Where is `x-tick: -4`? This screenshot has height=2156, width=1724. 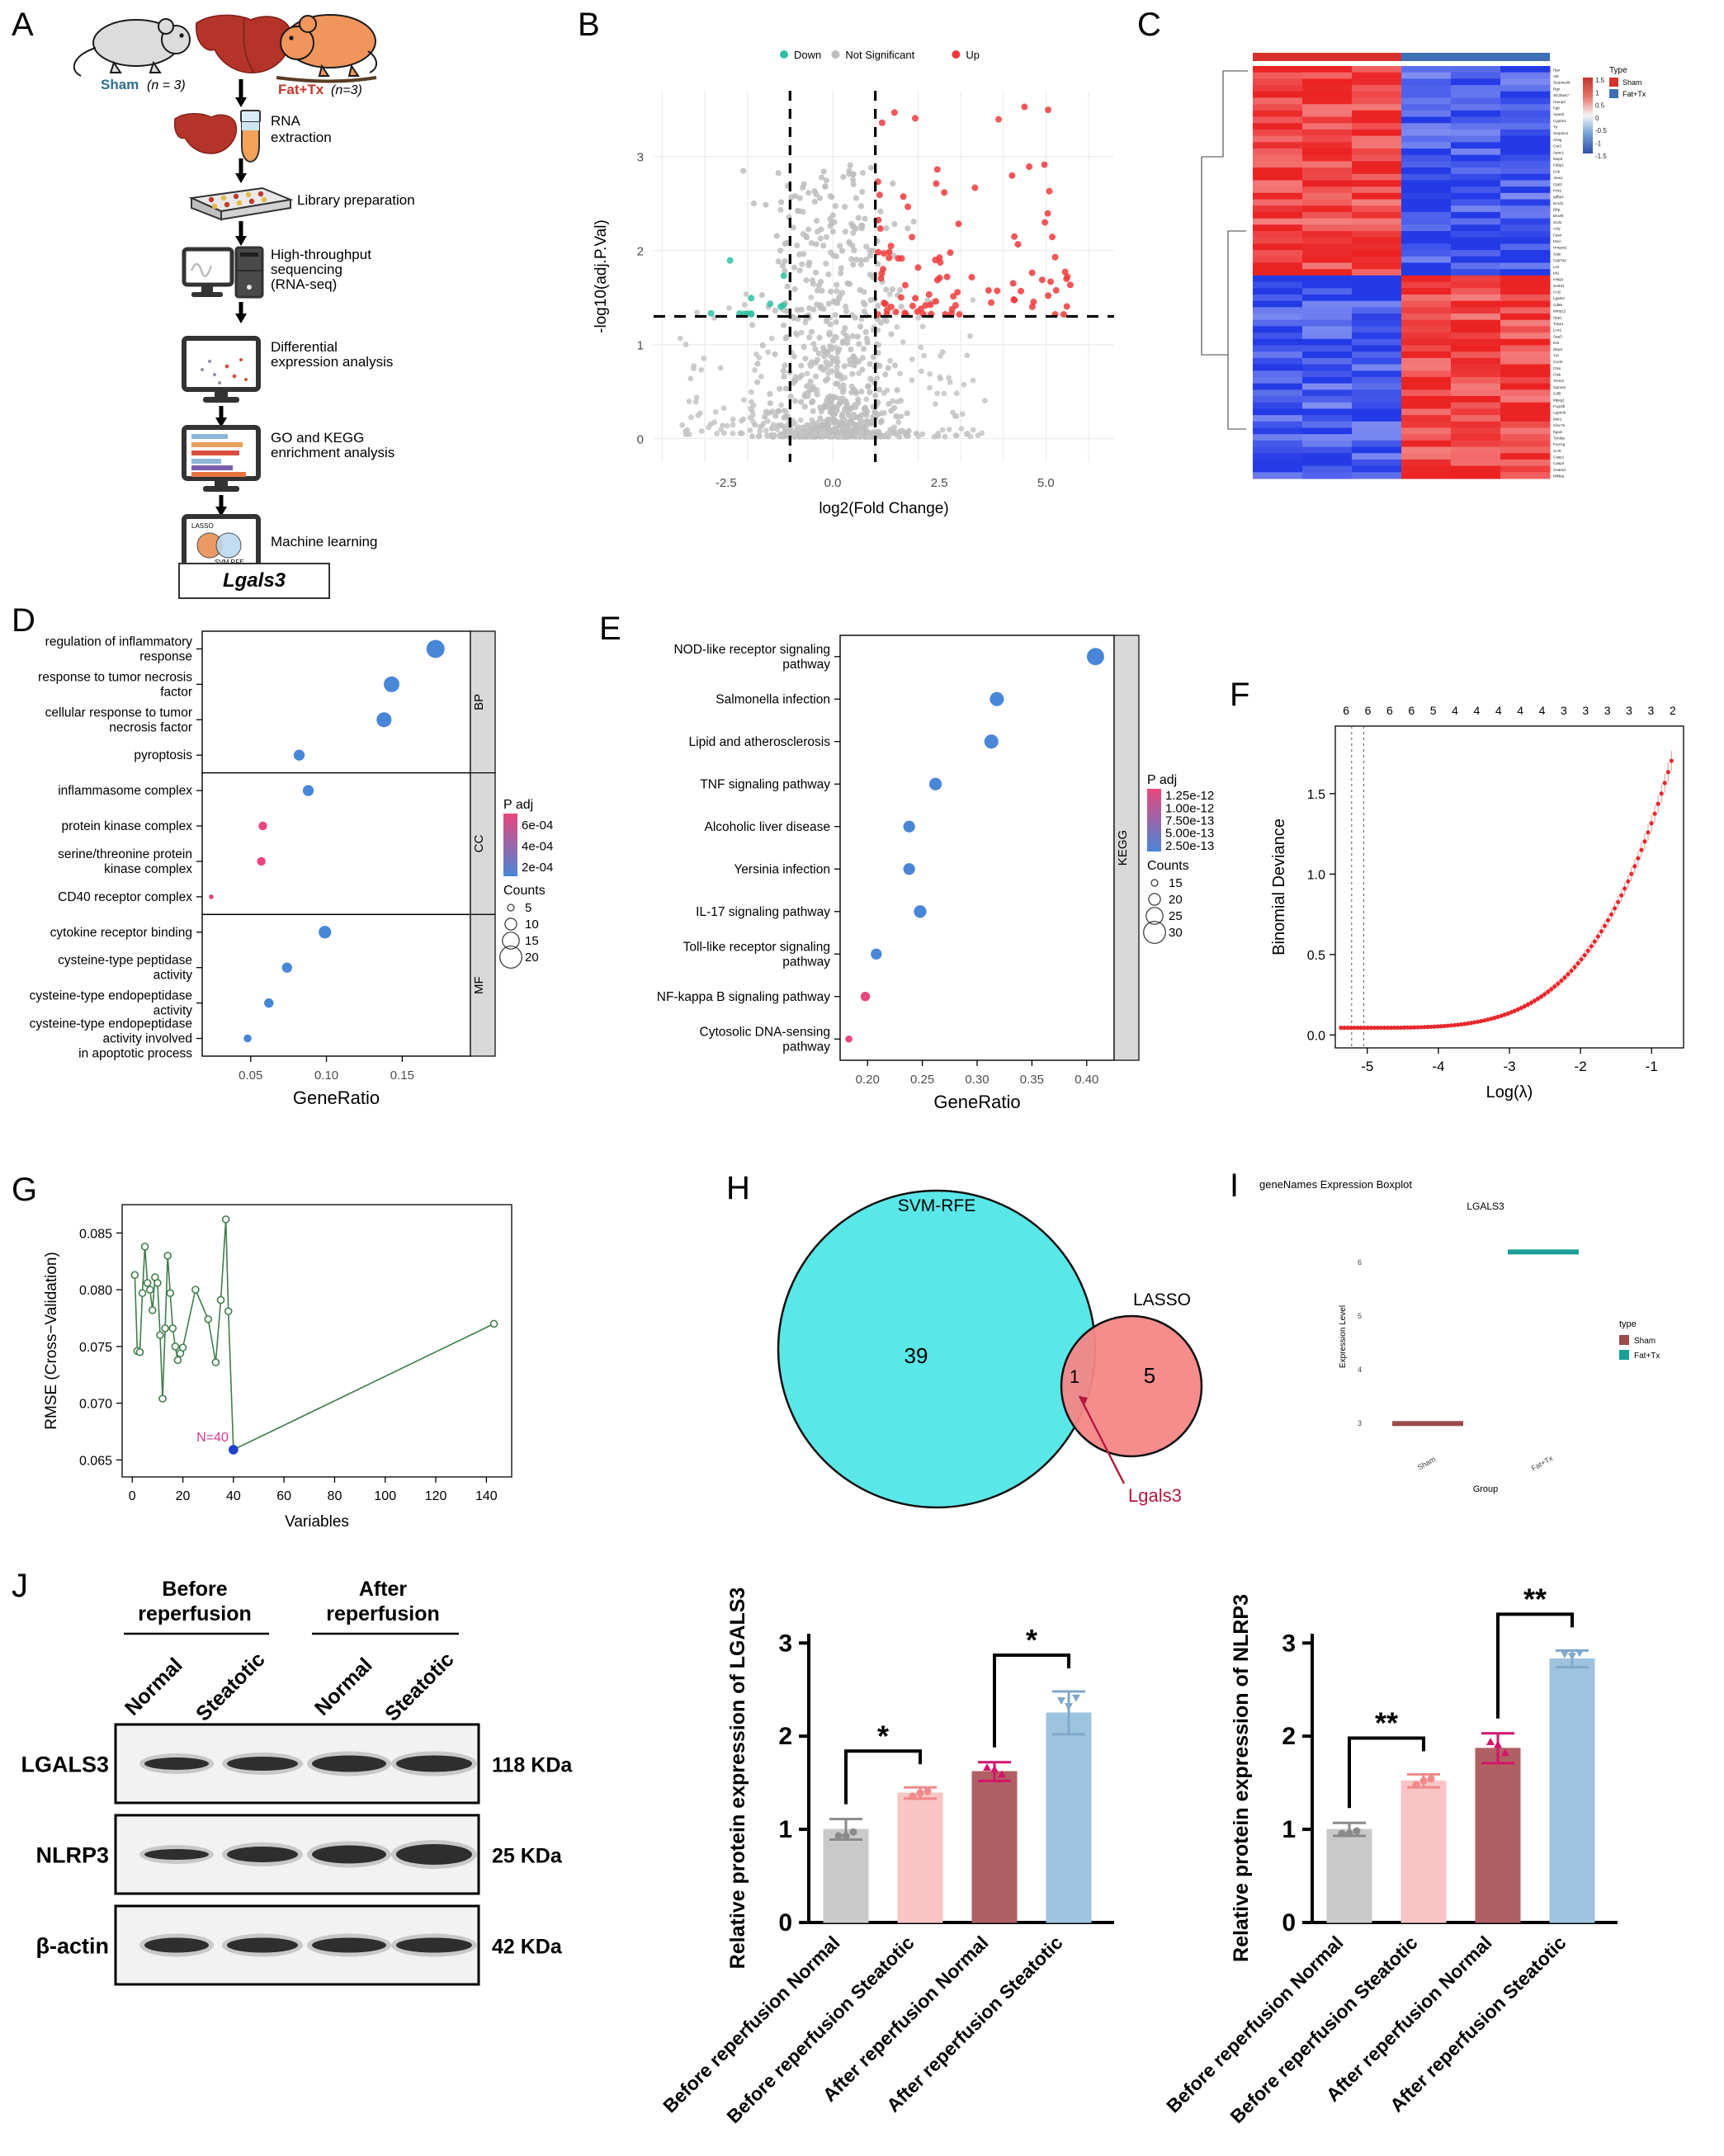
x-tick: -4 is located at coordinates (1438, 1066).